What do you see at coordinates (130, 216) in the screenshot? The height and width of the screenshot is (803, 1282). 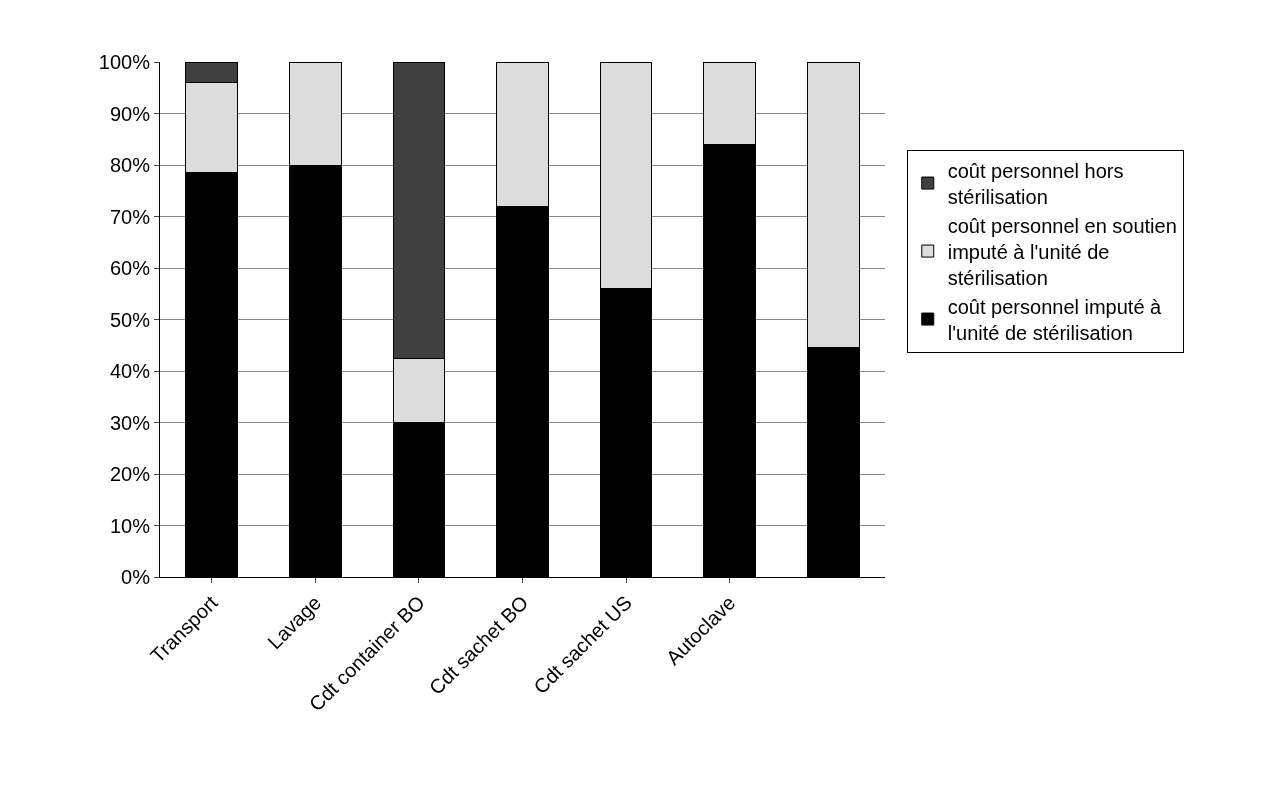 I see `y-tick-label: 70%` at bounding box center [130, 216].